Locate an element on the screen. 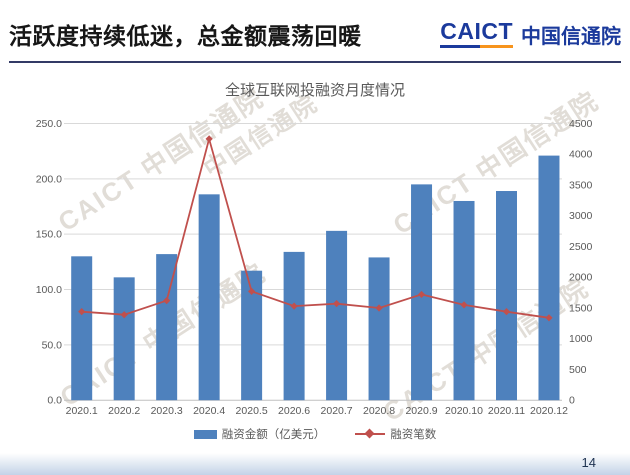  page-title: 活跃度持续低迷，总金额震荡回暖 is located at coordinates (185, 36).